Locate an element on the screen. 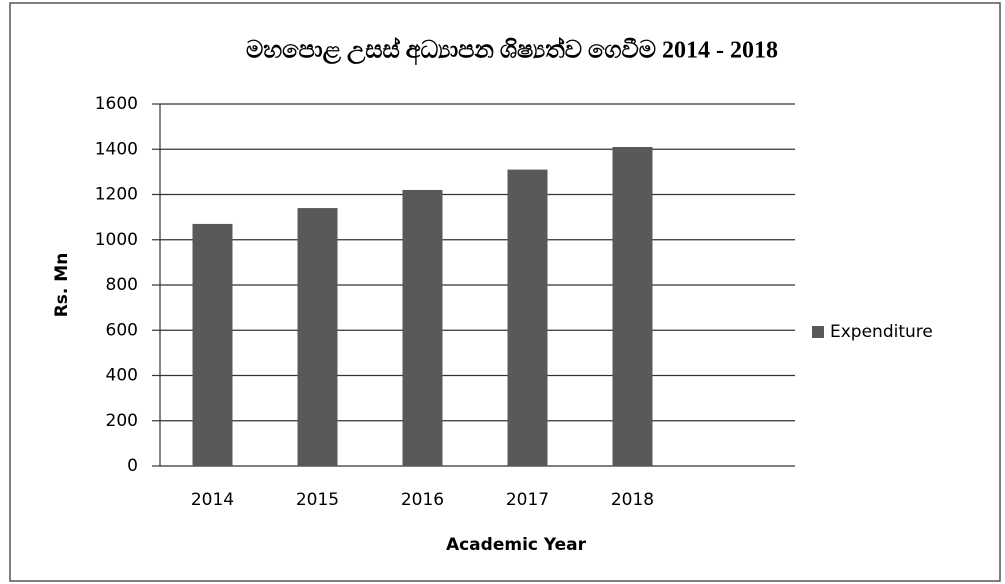  y-tick-label: 1600 is located at coordinates (116, 104).